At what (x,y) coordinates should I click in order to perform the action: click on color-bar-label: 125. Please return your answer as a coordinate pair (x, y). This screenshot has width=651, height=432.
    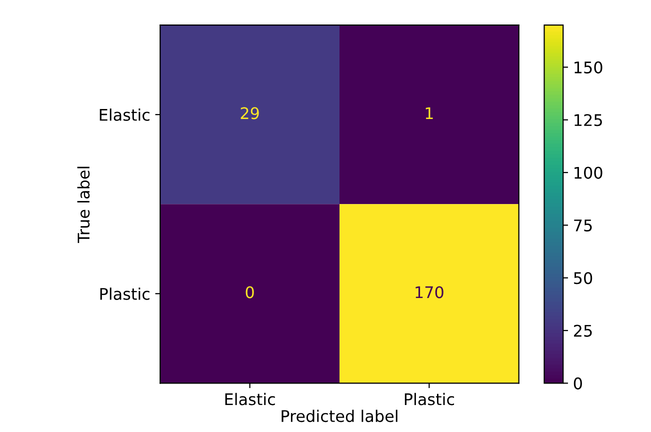
    Looking at the image, I should click on (588, 120).